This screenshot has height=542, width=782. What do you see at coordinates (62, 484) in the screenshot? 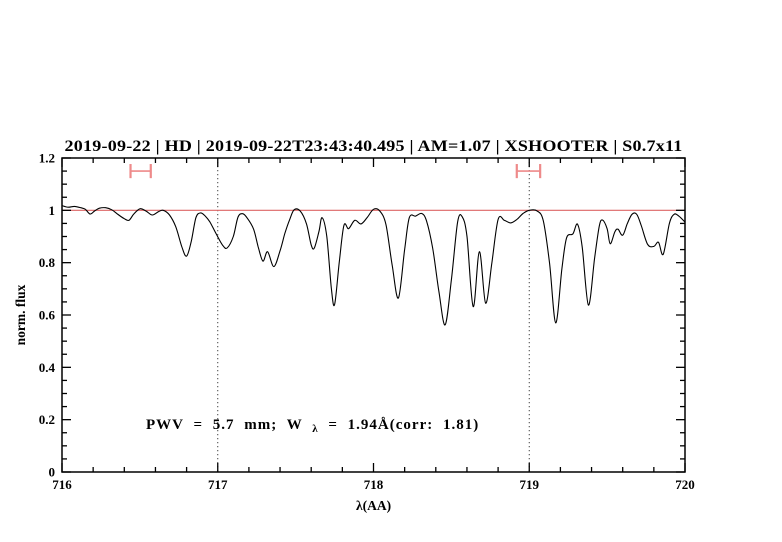
I see `x-tick-label: 716` at bounding box center [62, 484].